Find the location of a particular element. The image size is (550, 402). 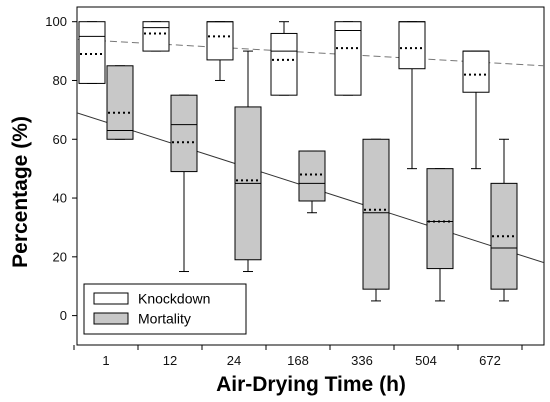

x-axis-title: Air-Drying Time (h) is located at coordinates (311, 384).